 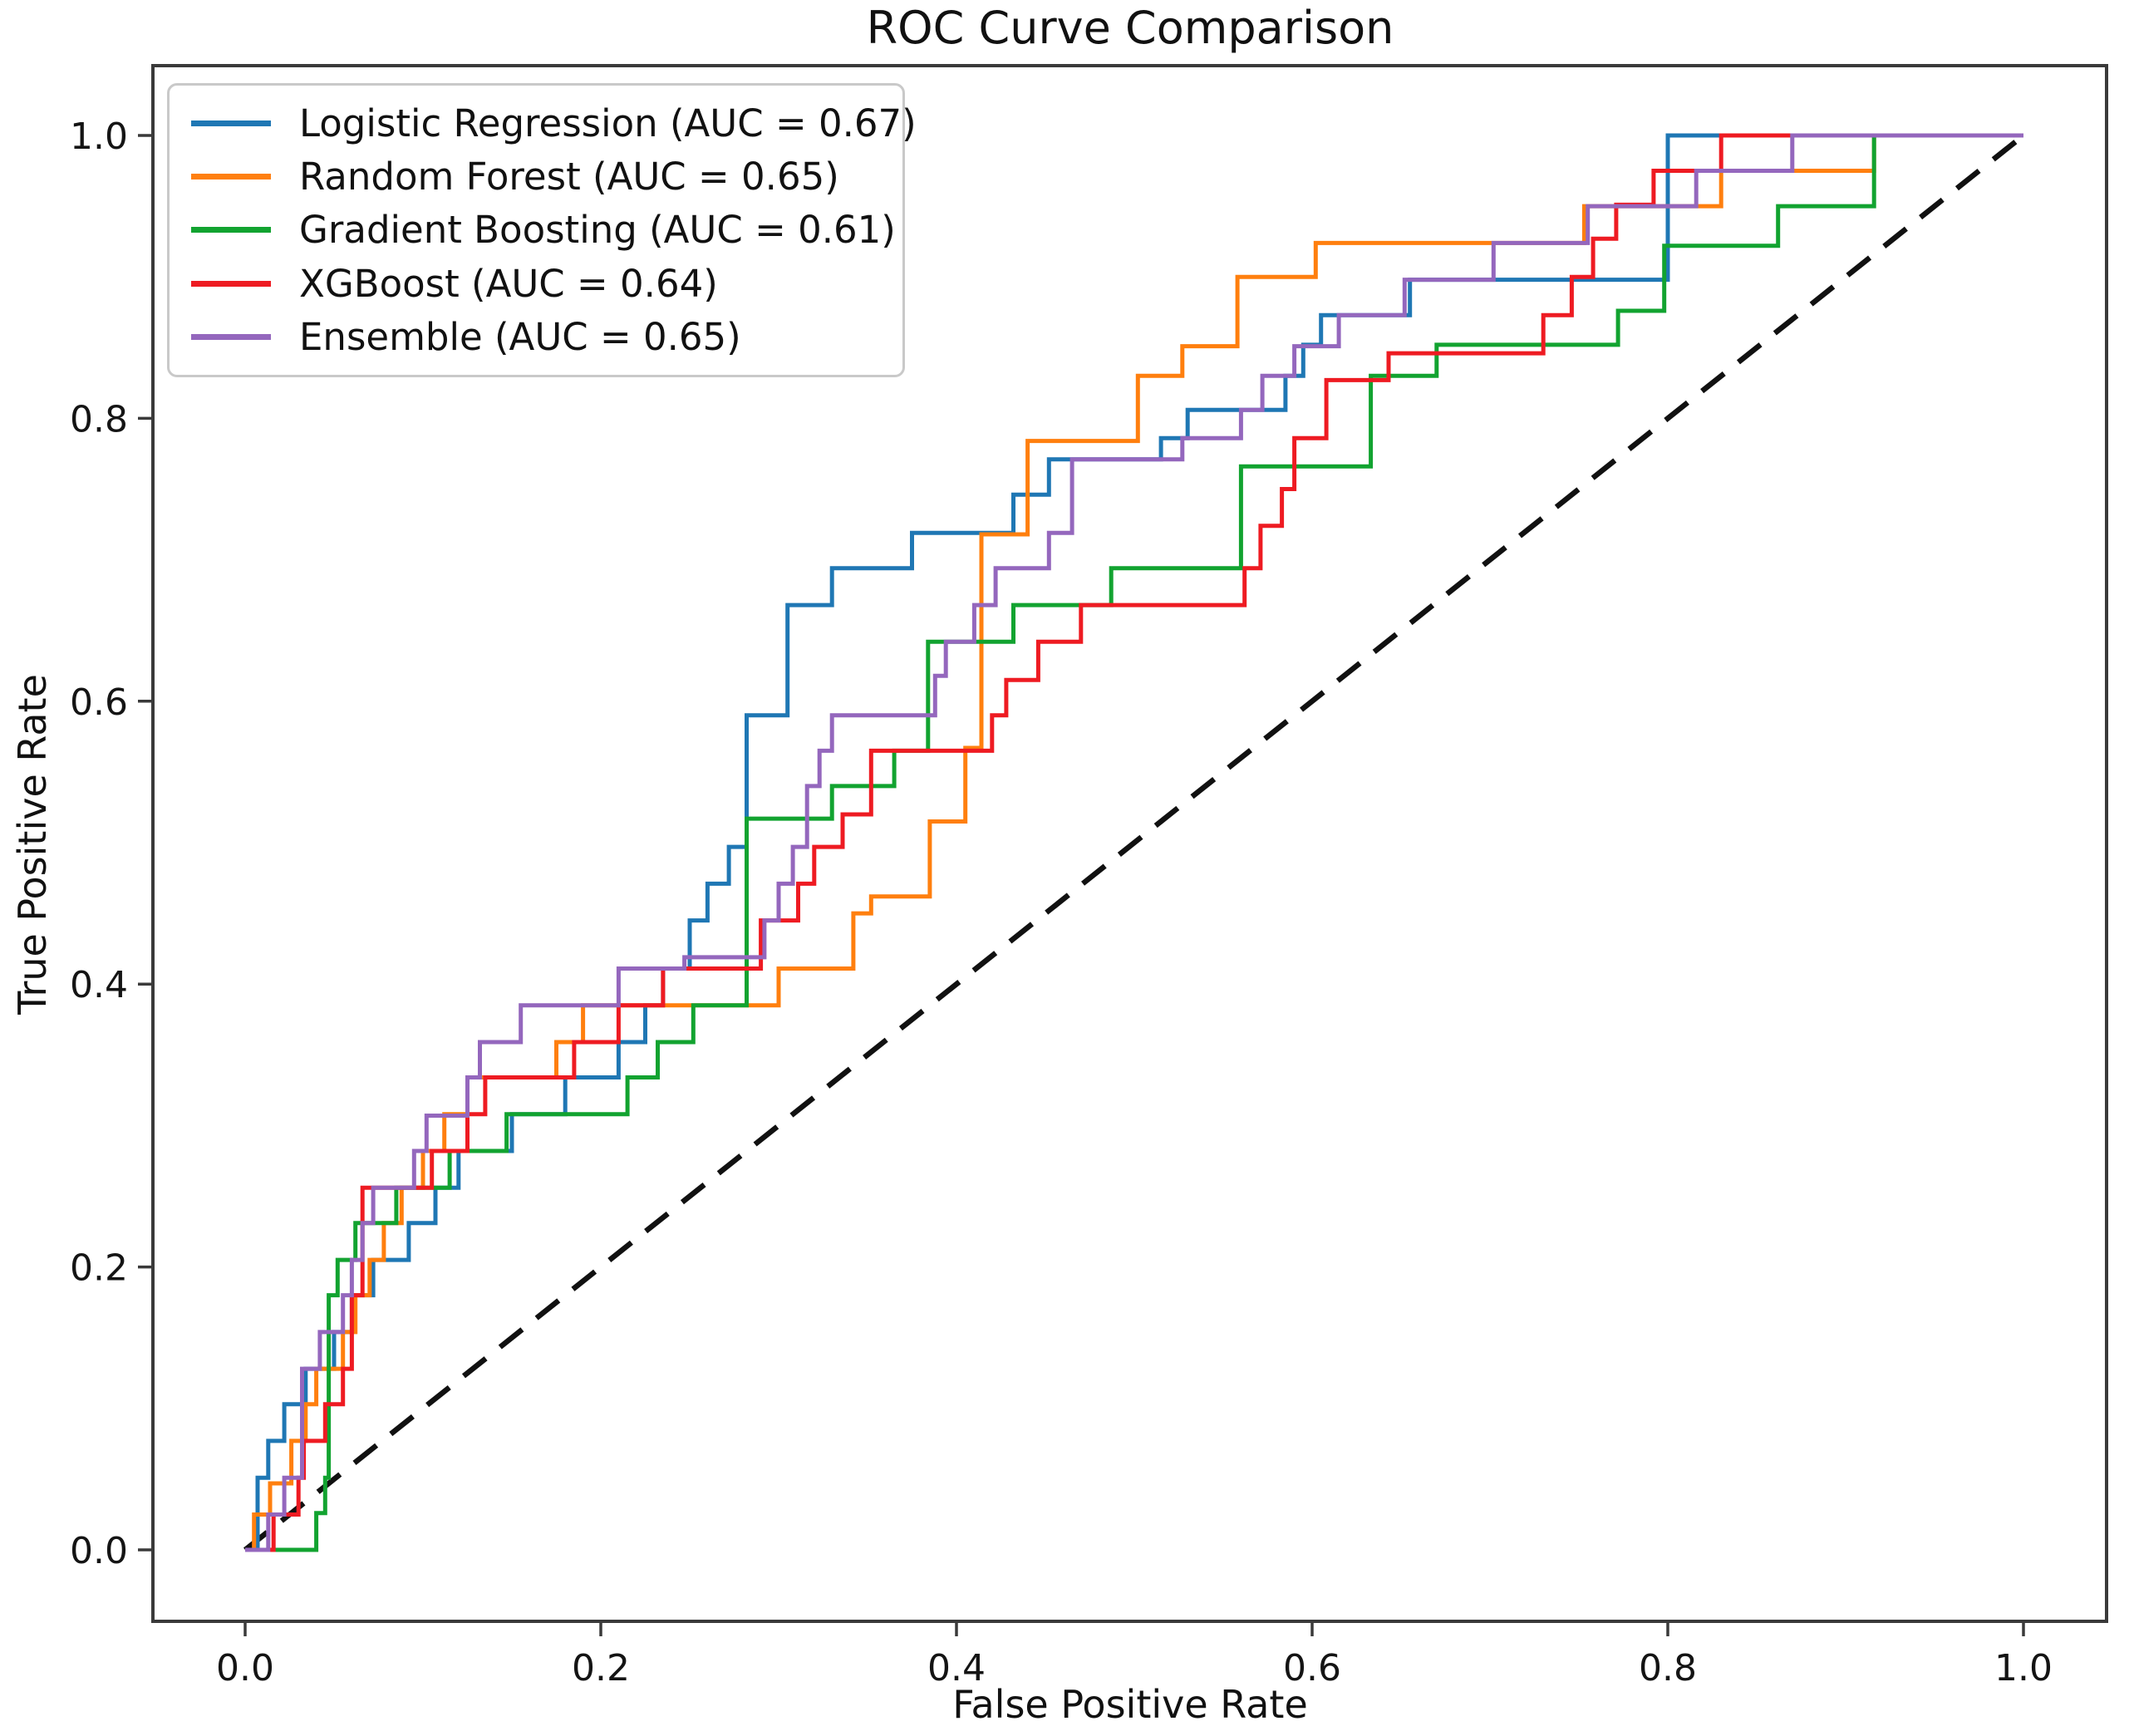 What do you see at coordinates (2024, 1668) in the screenshot?
I see `x-tick-label: 1.0` at bounding box center [2024, 1668].